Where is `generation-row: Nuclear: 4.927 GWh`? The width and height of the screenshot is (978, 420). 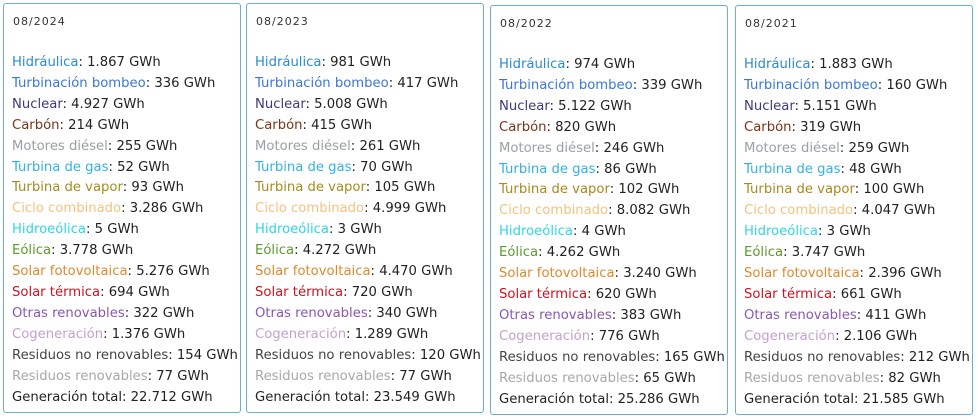 generation-row: Nuclear: 4.927 GWh is located at coordinates (78, 104).